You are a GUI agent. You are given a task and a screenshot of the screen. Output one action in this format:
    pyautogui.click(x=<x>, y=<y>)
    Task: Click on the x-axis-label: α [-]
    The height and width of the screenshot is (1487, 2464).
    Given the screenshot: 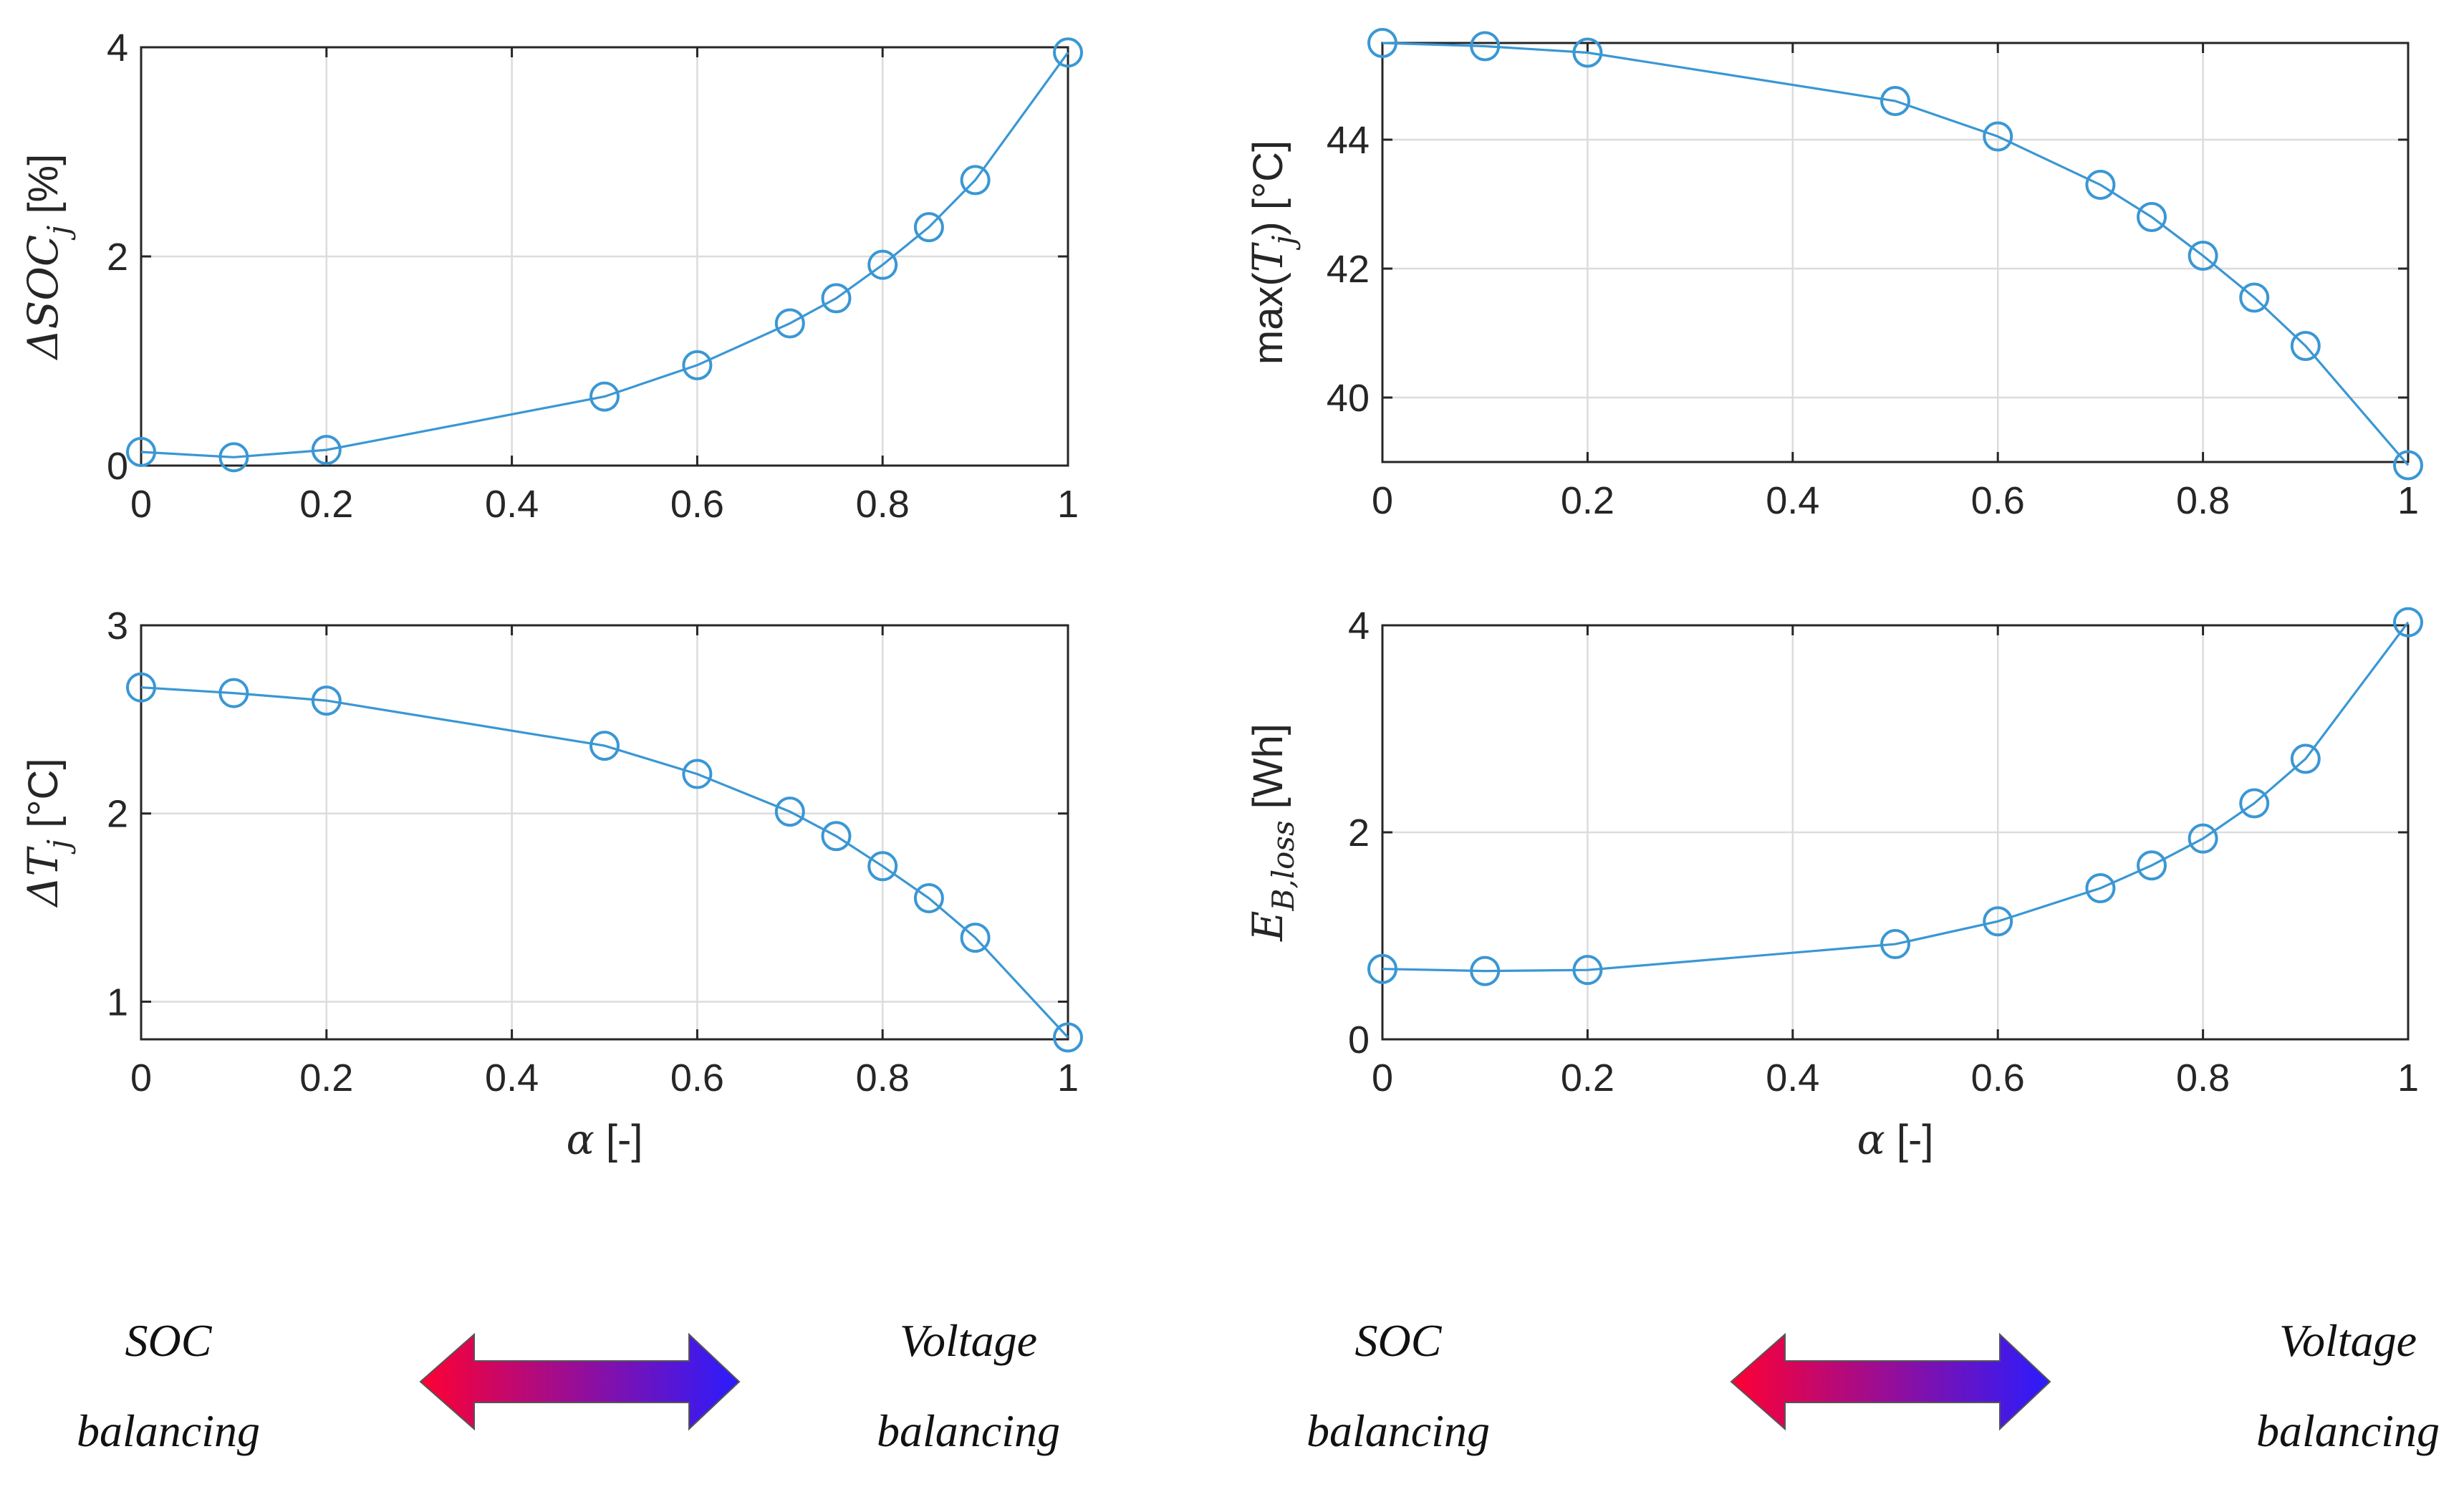 What is the action you would take?
    pyautogui.click(x=1895, y=1139)
    